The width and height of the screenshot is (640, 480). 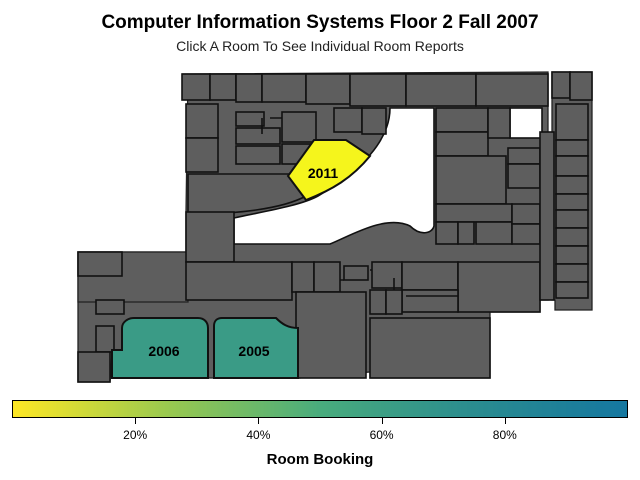 What do you see at coordinates (320, 459) in the screenshot?
I see `color-scale-title: Room Booking` at bounding box center [320, 459].